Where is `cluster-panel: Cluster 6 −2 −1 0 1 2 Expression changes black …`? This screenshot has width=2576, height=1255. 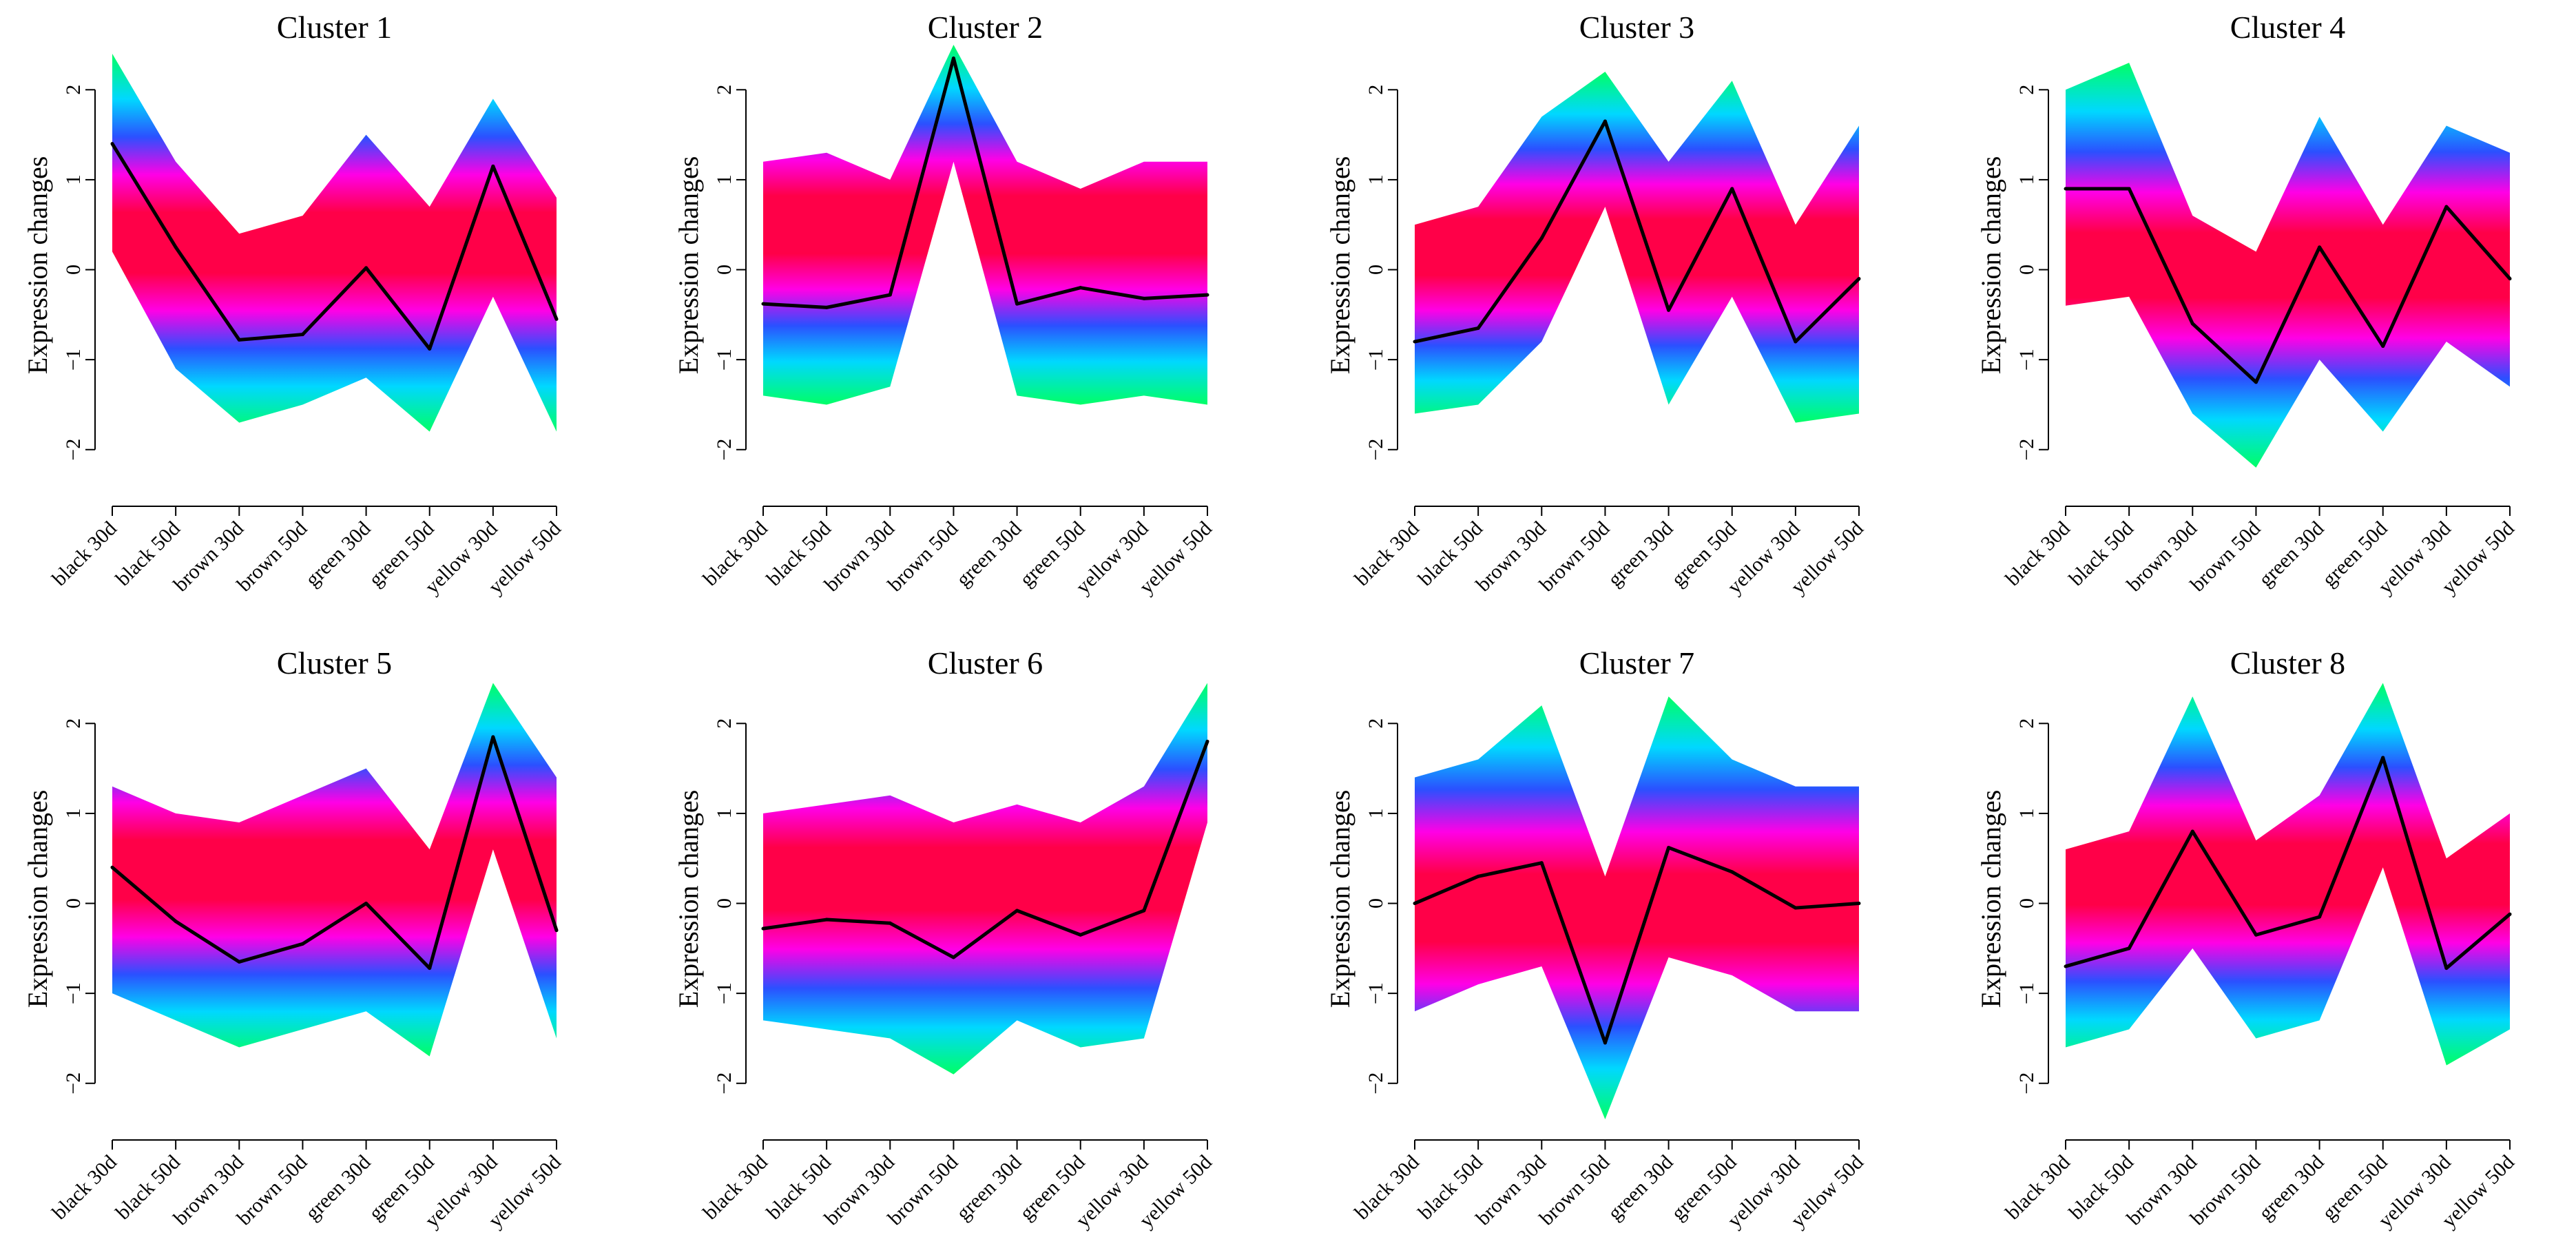 cluster-panel: Cluster 6 −2 −1 0 1 2 Expression changes black … is located at coordinates (944, 939).